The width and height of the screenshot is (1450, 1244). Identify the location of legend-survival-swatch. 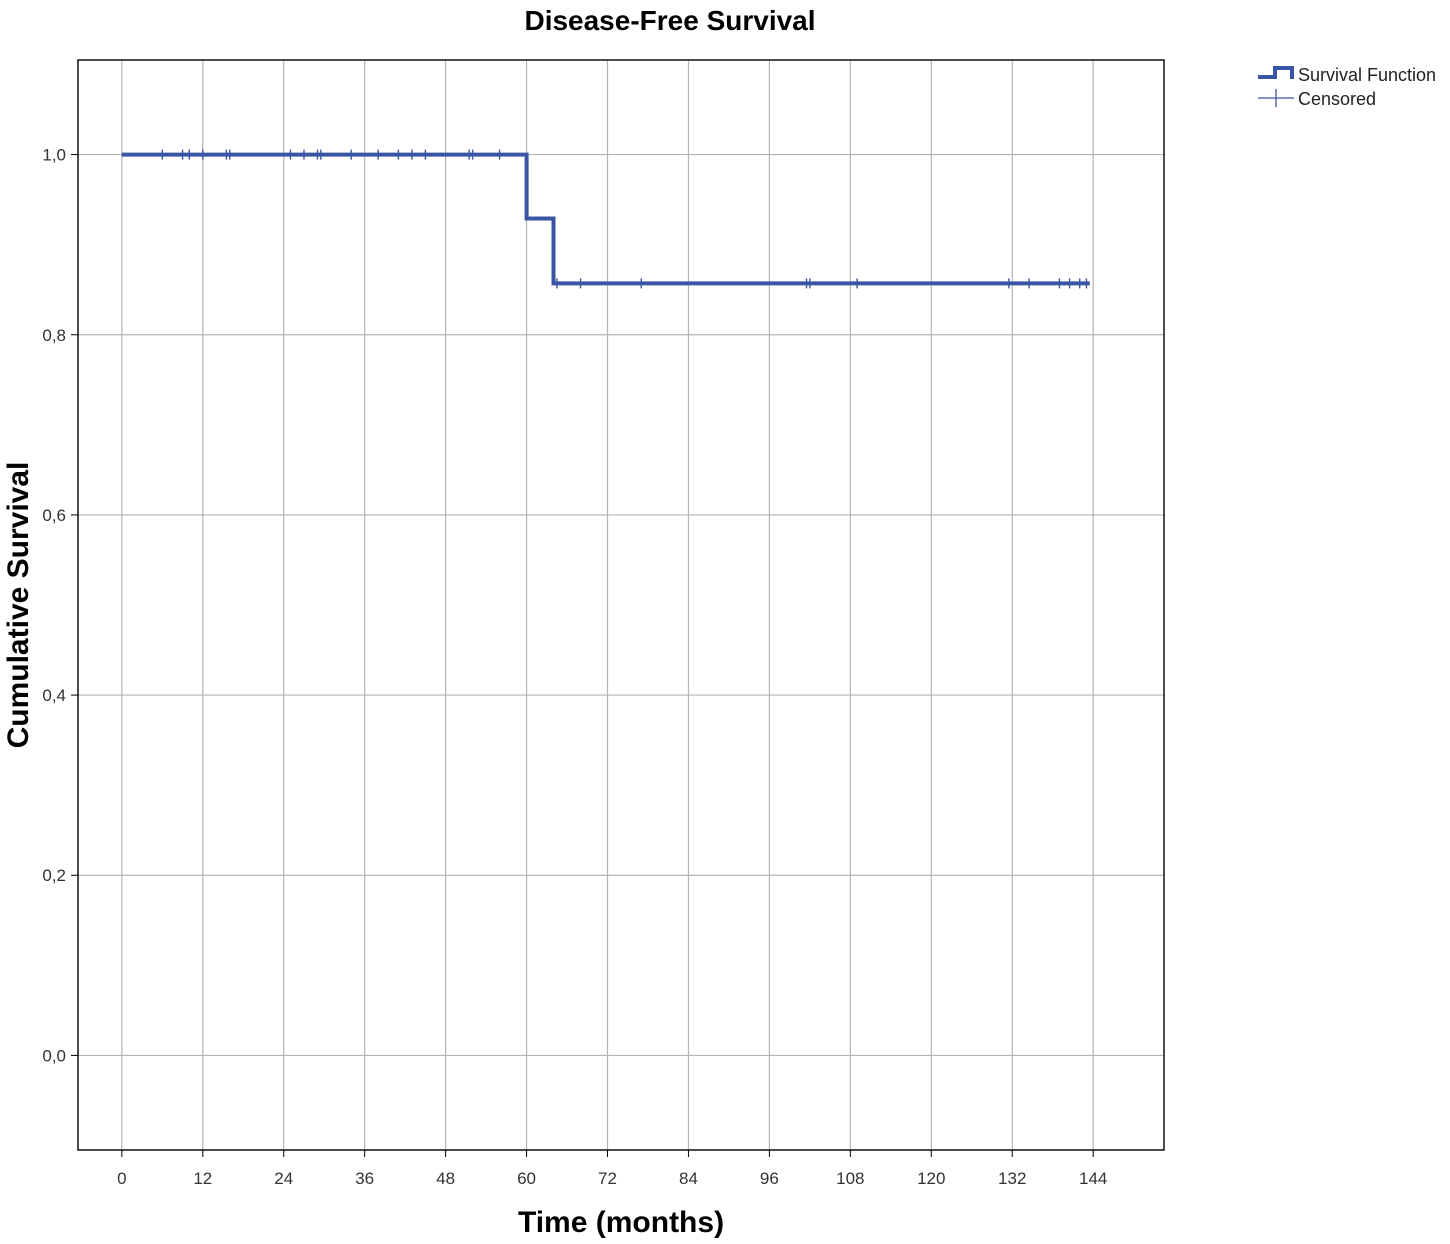
(1276, 72).